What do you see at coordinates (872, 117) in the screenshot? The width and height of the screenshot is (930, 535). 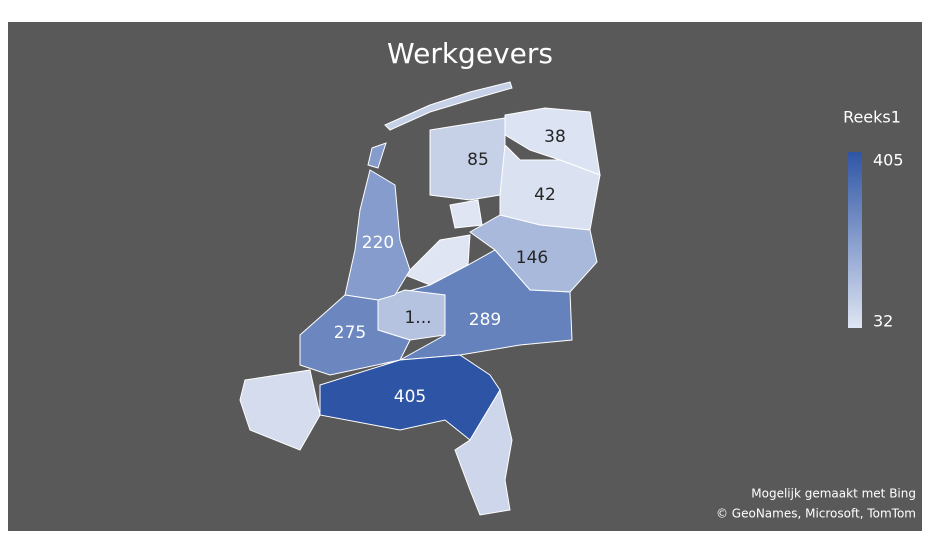 I see `legend-title: Reeks1` at bounding box center [872, 117].